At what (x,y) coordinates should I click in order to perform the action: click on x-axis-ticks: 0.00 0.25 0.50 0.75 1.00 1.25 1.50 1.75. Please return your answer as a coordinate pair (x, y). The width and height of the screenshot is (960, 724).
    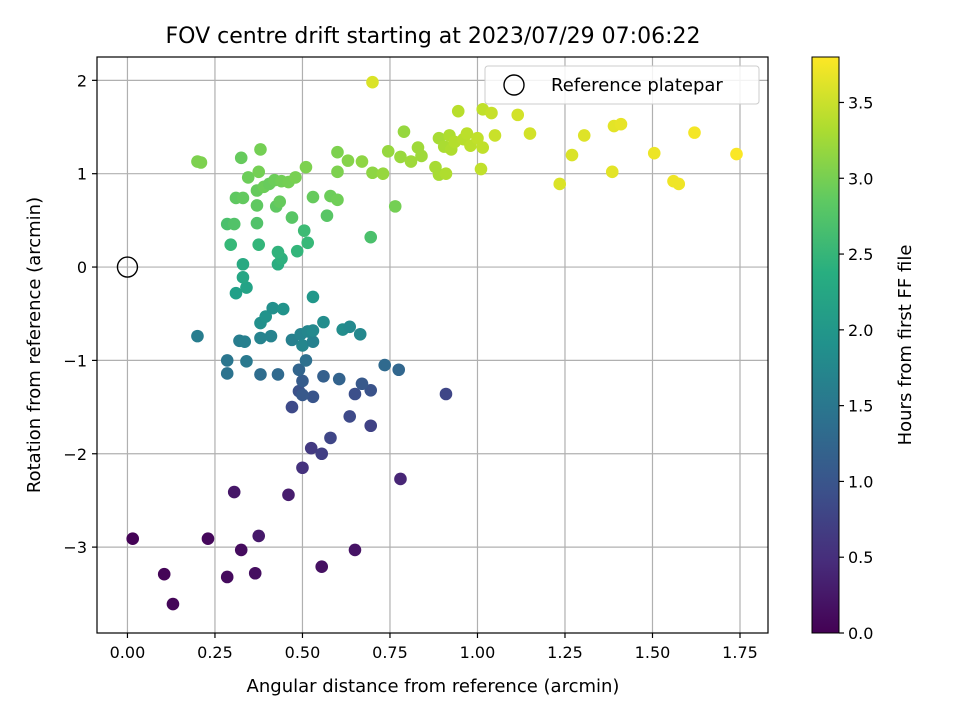
    Looking at the image, I should click on (434, 647).